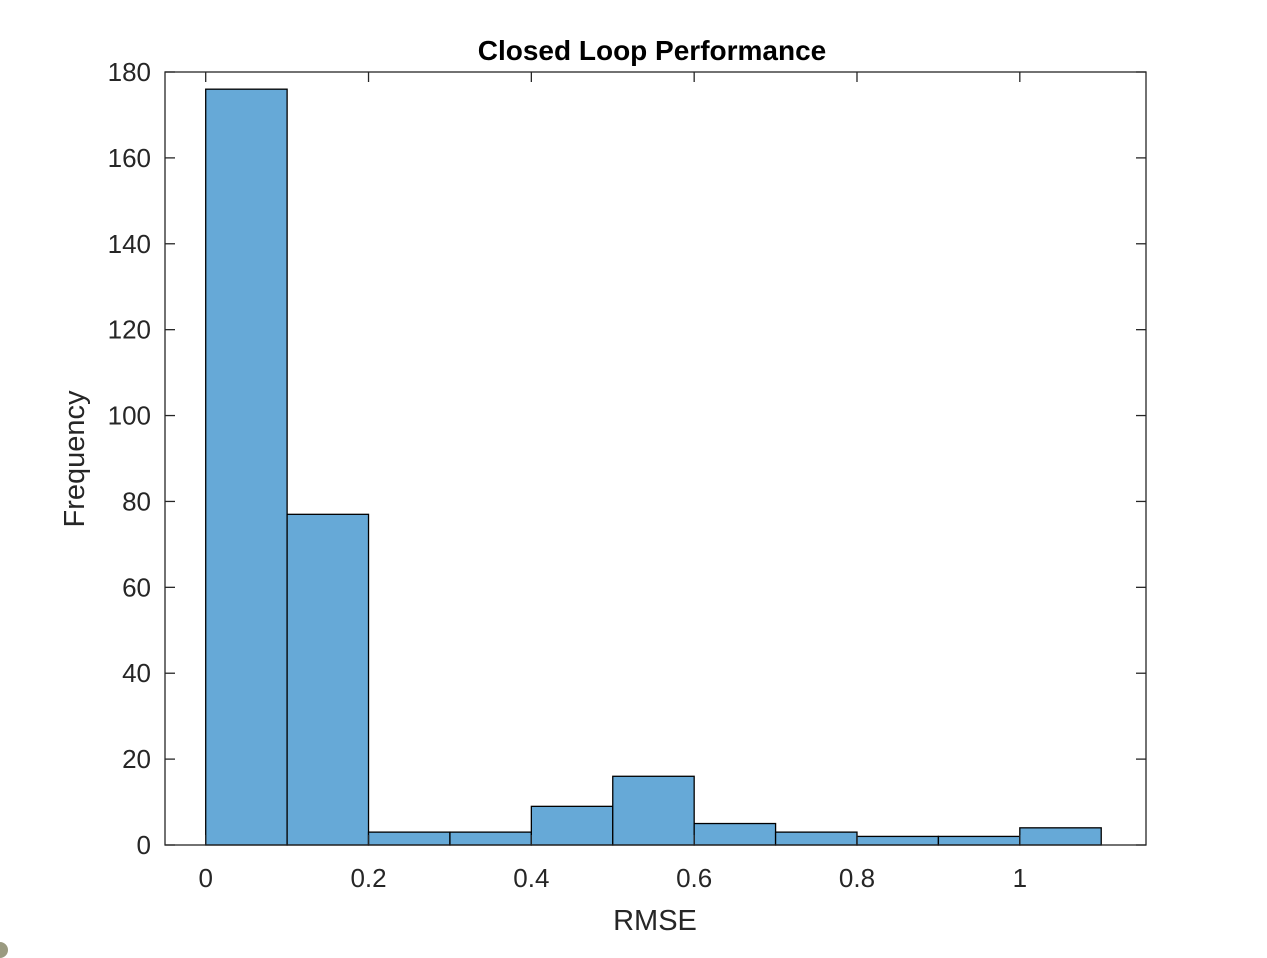  Describe the element at coordinates (652, 50) in the screenshot. I see `chart-title: Closed Loop Performance` at that location.